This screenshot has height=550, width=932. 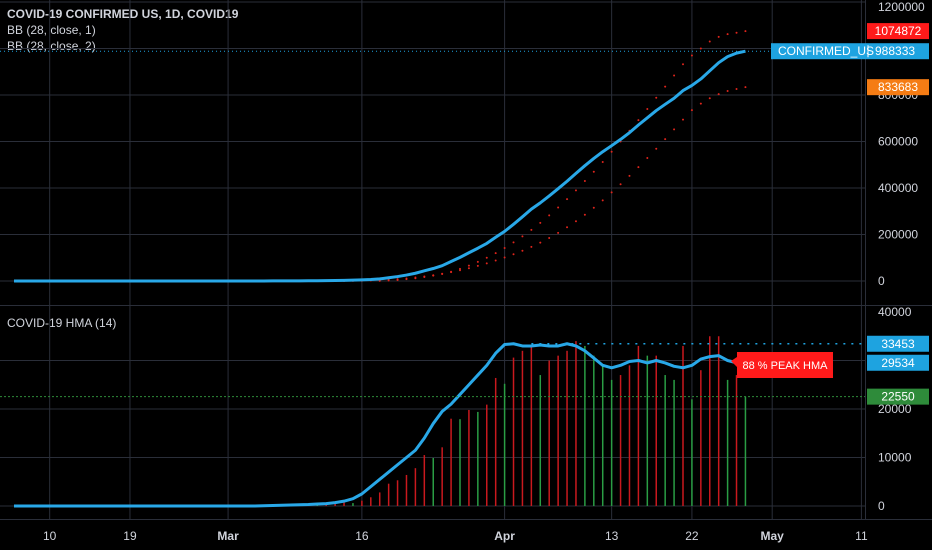 What do you see at coordinates (895, 409) in the screenshot?
I see `y-tick-label: 20000` at bounding box center [895, 409].